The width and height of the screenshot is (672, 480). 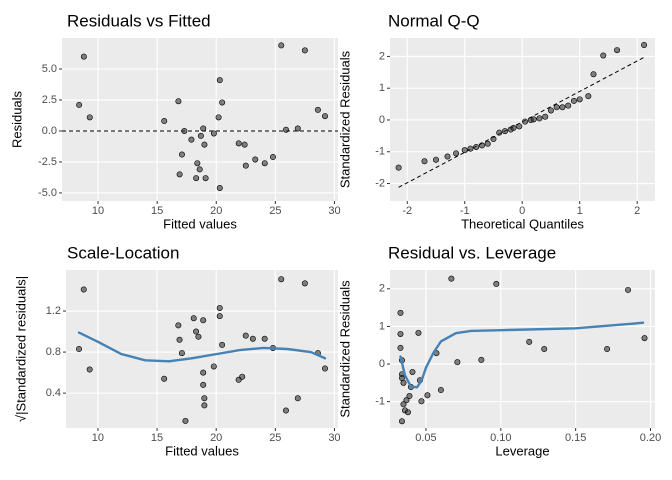 I want to click on y-tick-label: -2, so click(x=380, y=183).